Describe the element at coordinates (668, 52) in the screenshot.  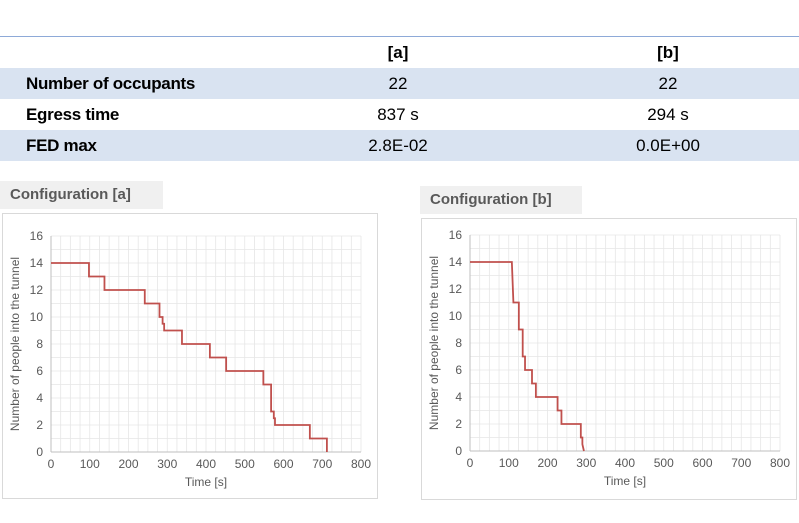
I see `header-b: [b]` at that location.